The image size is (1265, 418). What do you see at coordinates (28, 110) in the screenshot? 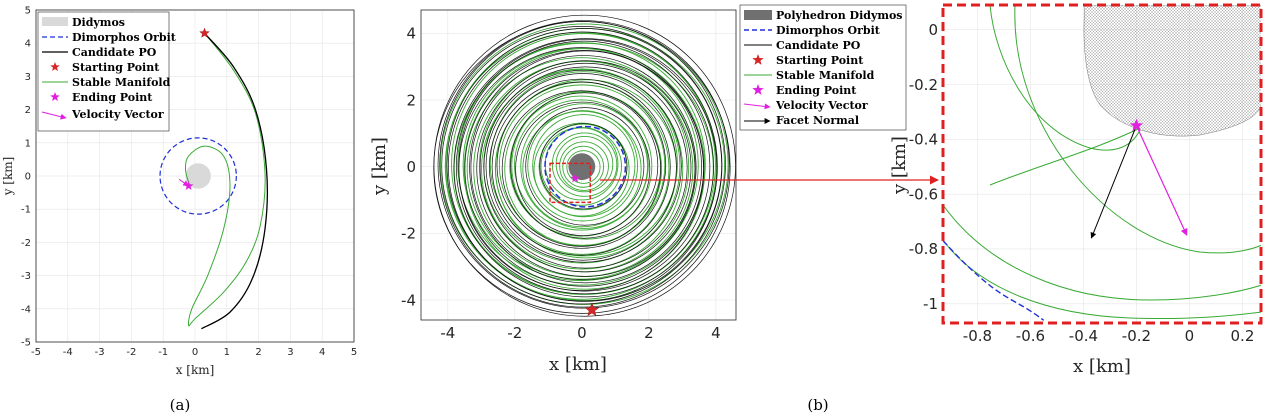
I see `panel-a-ytick-label: 2` at bounding box center [28, 110].